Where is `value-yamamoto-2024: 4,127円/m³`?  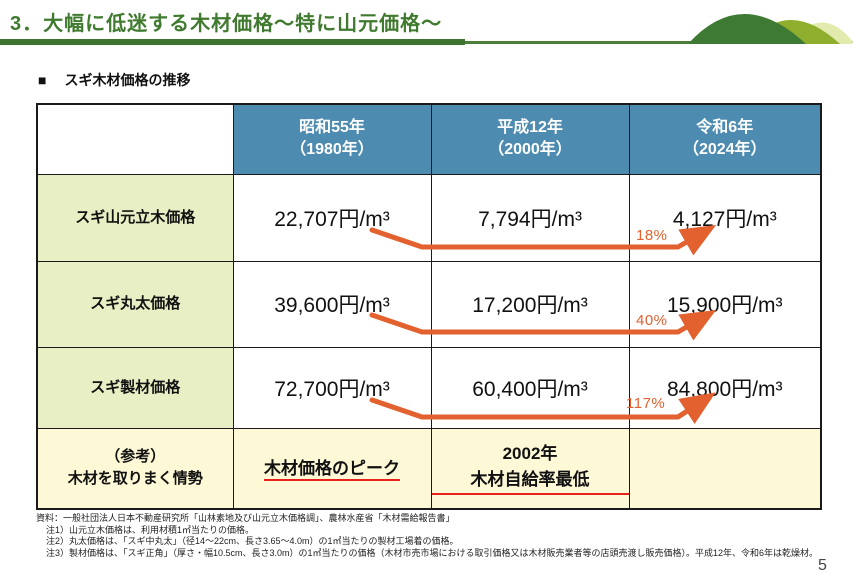
value-yamamoto-2024: 4,127円/m³ is located at coordinates (725, 217).